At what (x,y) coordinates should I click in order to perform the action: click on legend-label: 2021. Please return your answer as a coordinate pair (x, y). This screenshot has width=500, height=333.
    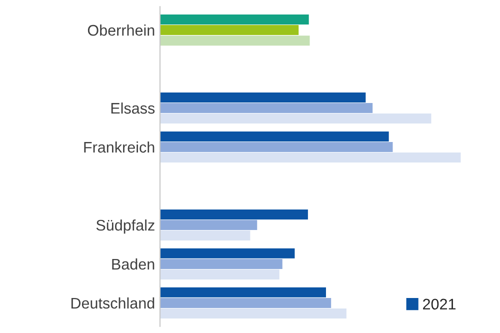
    Looking at the image, I should click on (439, 304).